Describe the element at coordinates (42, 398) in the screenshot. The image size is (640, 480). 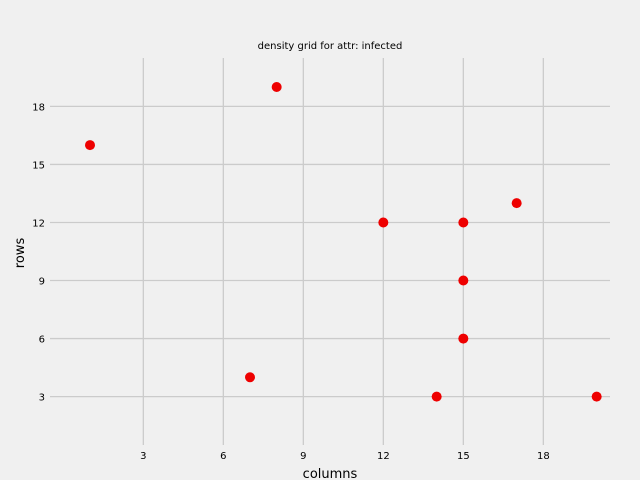
I see `y-tick-label: 3` at that location.